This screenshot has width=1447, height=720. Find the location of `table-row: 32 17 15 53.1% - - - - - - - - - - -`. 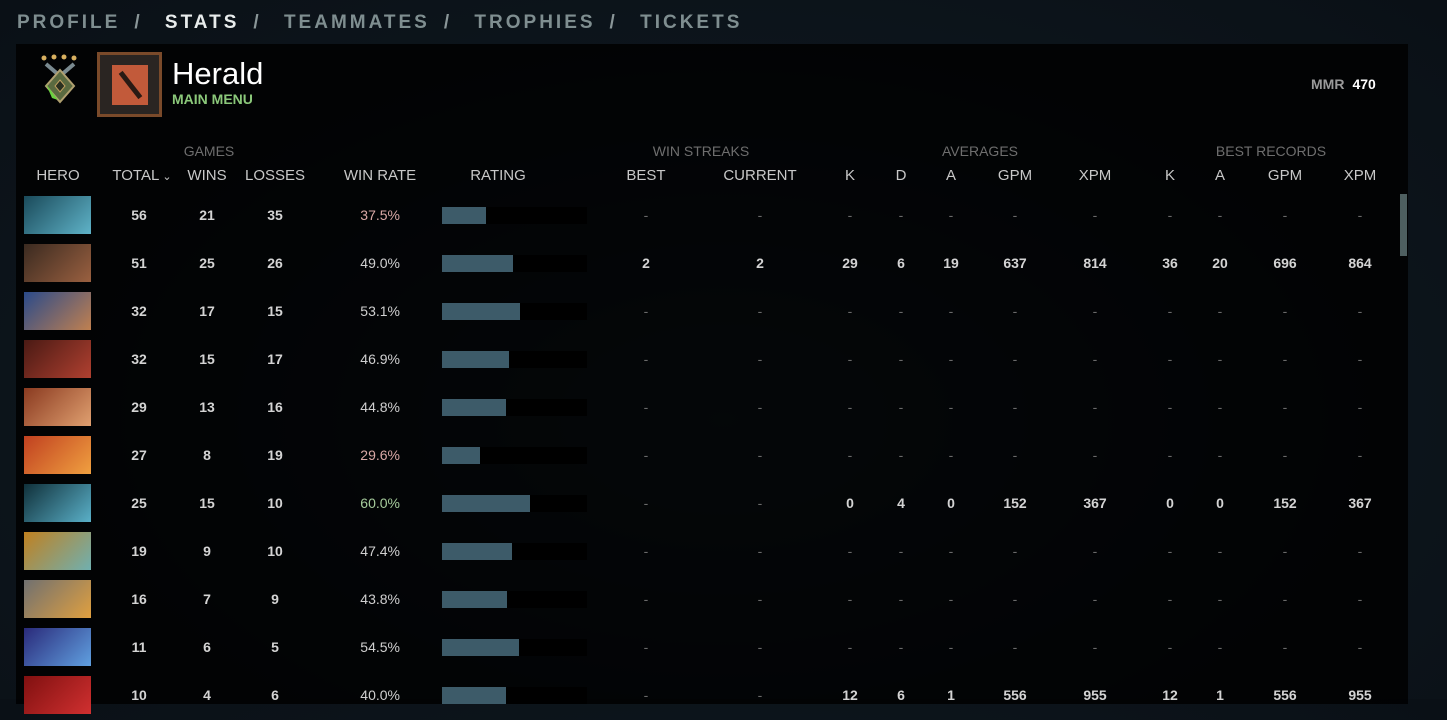

table-row: 32 17 15 53.1% - - - - - - - - - - - is located at coordinates (723, 312).